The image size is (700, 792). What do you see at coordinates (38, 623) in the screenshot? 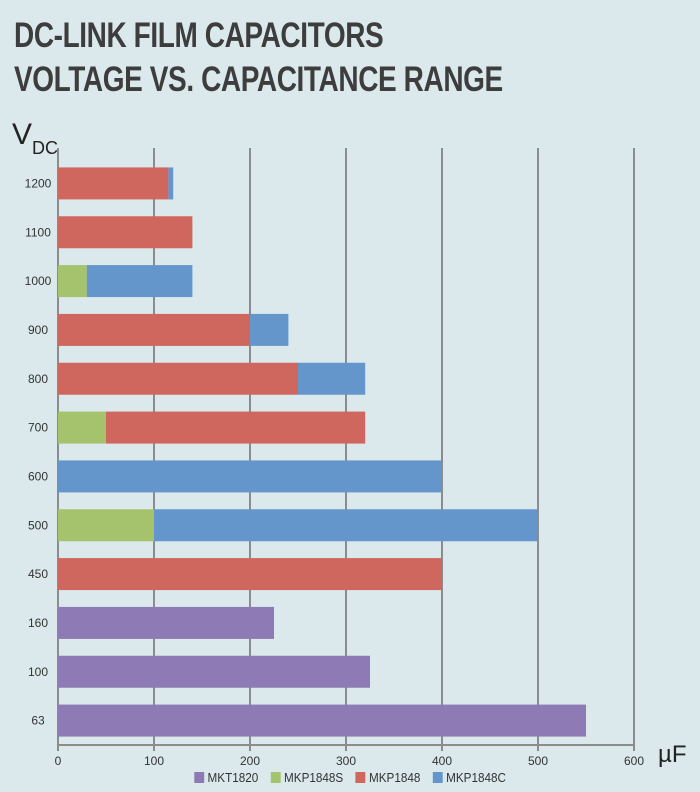
I see `y-tick-label: 160` at bounding box center [38, 623].